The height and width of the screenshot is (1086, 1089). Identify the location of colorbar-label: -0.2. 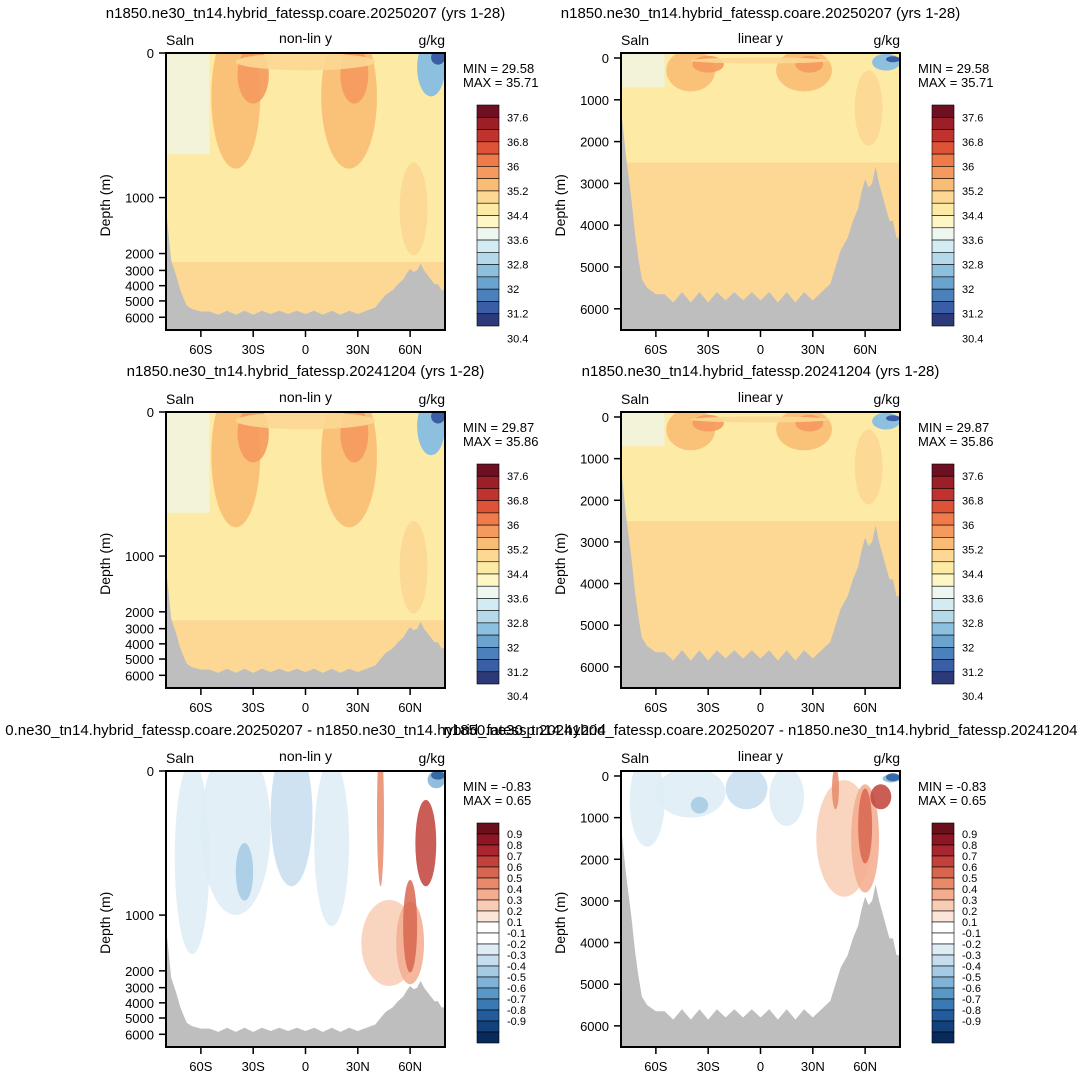
(971, 945).